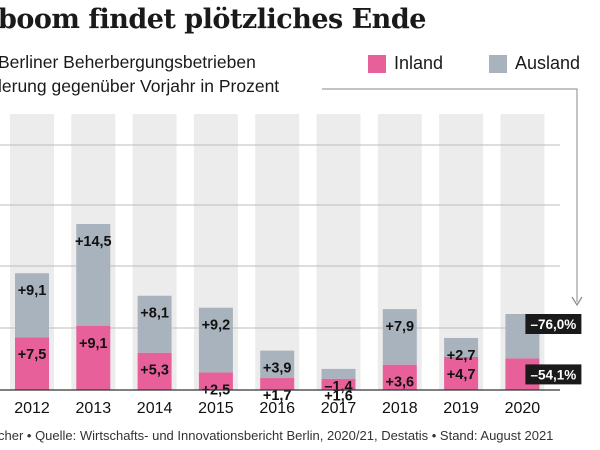 The image size is (600, 450). I want to click on x-tick-label: 2018, so click(400, 408).